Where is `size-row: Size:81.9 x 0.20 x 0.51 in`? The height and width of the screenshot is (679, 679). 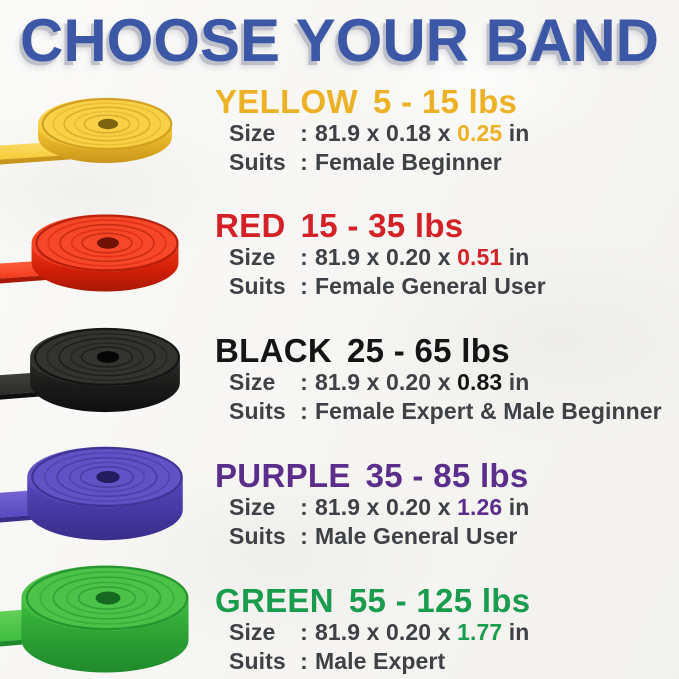 size-row: Size:81.9 x 0.20 x 0.51 in is located at coordinates (379, 257).